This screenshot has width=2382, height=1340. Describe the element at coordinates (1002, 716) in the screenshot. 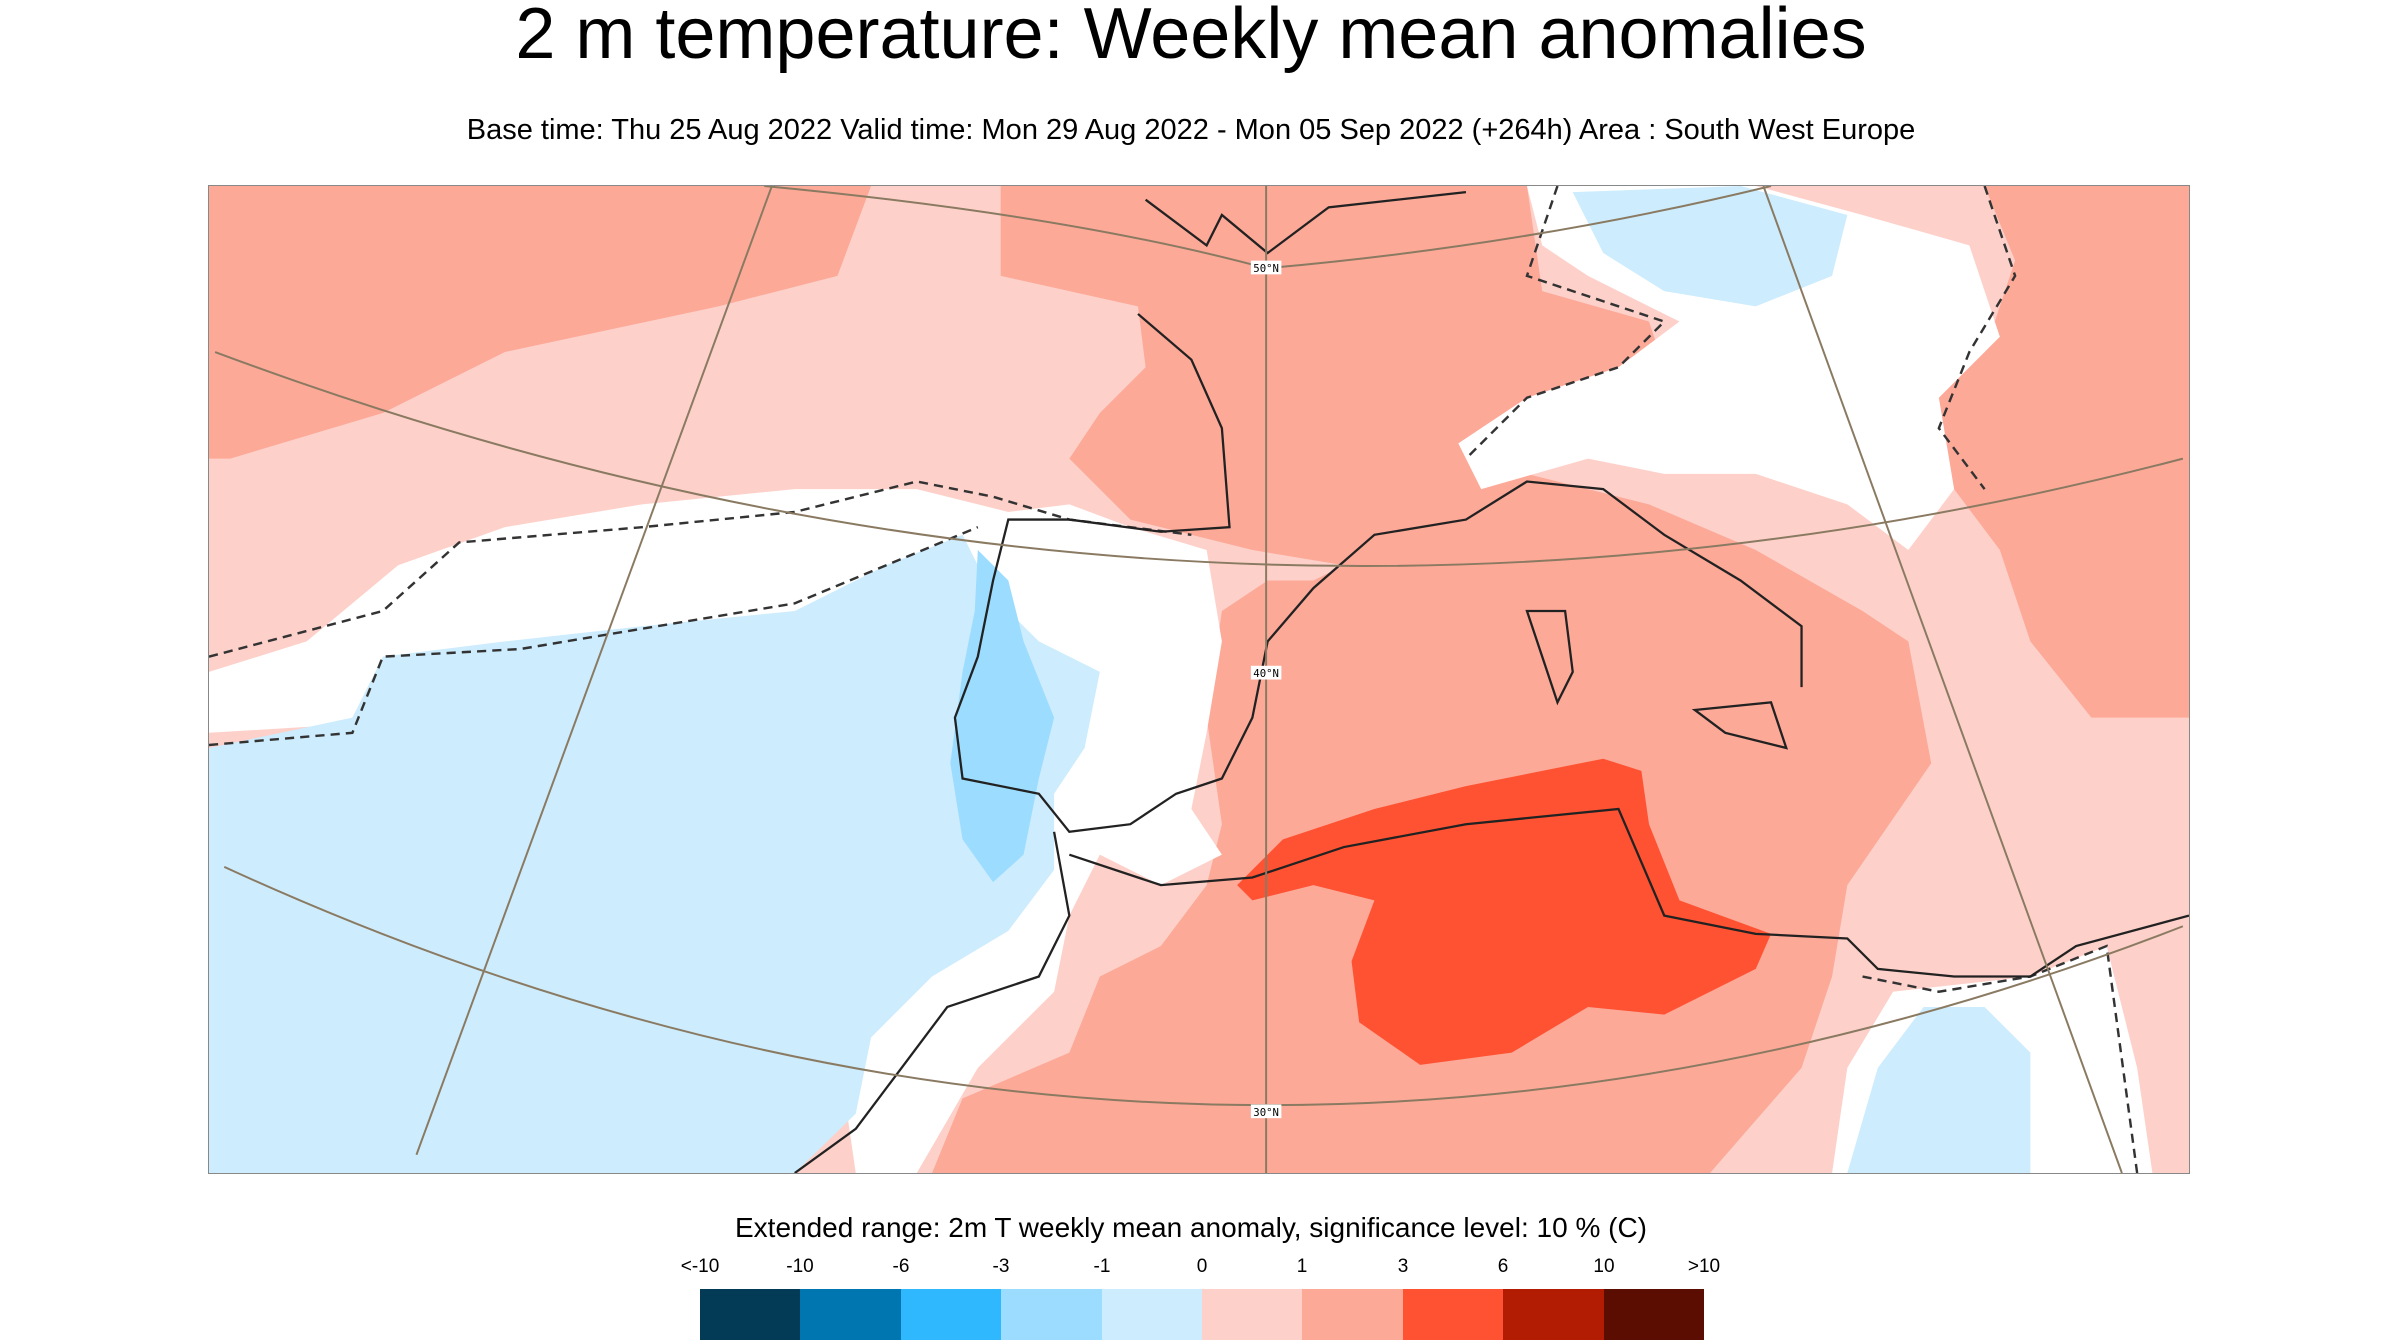

I see `region-anomaly-neg-portugal` at that location.